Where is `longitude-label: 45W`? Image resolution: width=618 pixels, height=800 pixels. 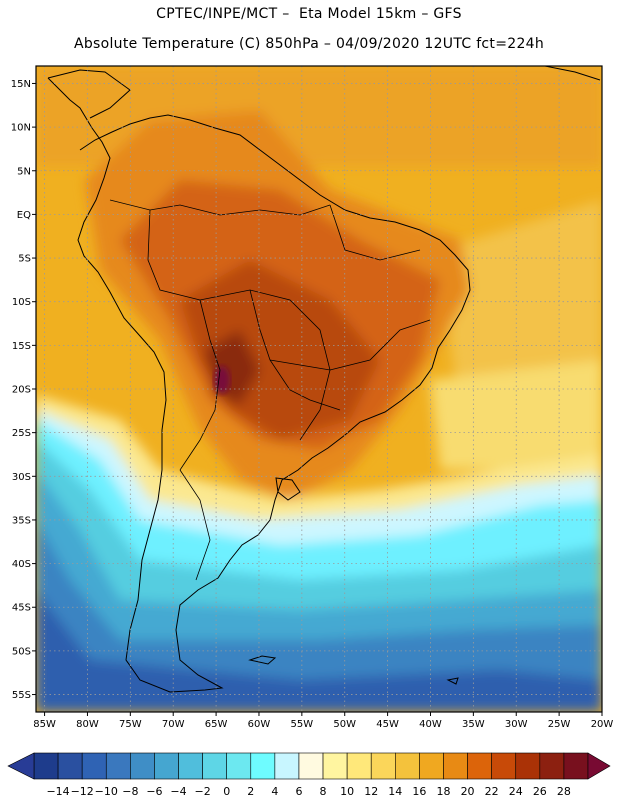
longitude-label: 45W is located at coordinates (387, 724).